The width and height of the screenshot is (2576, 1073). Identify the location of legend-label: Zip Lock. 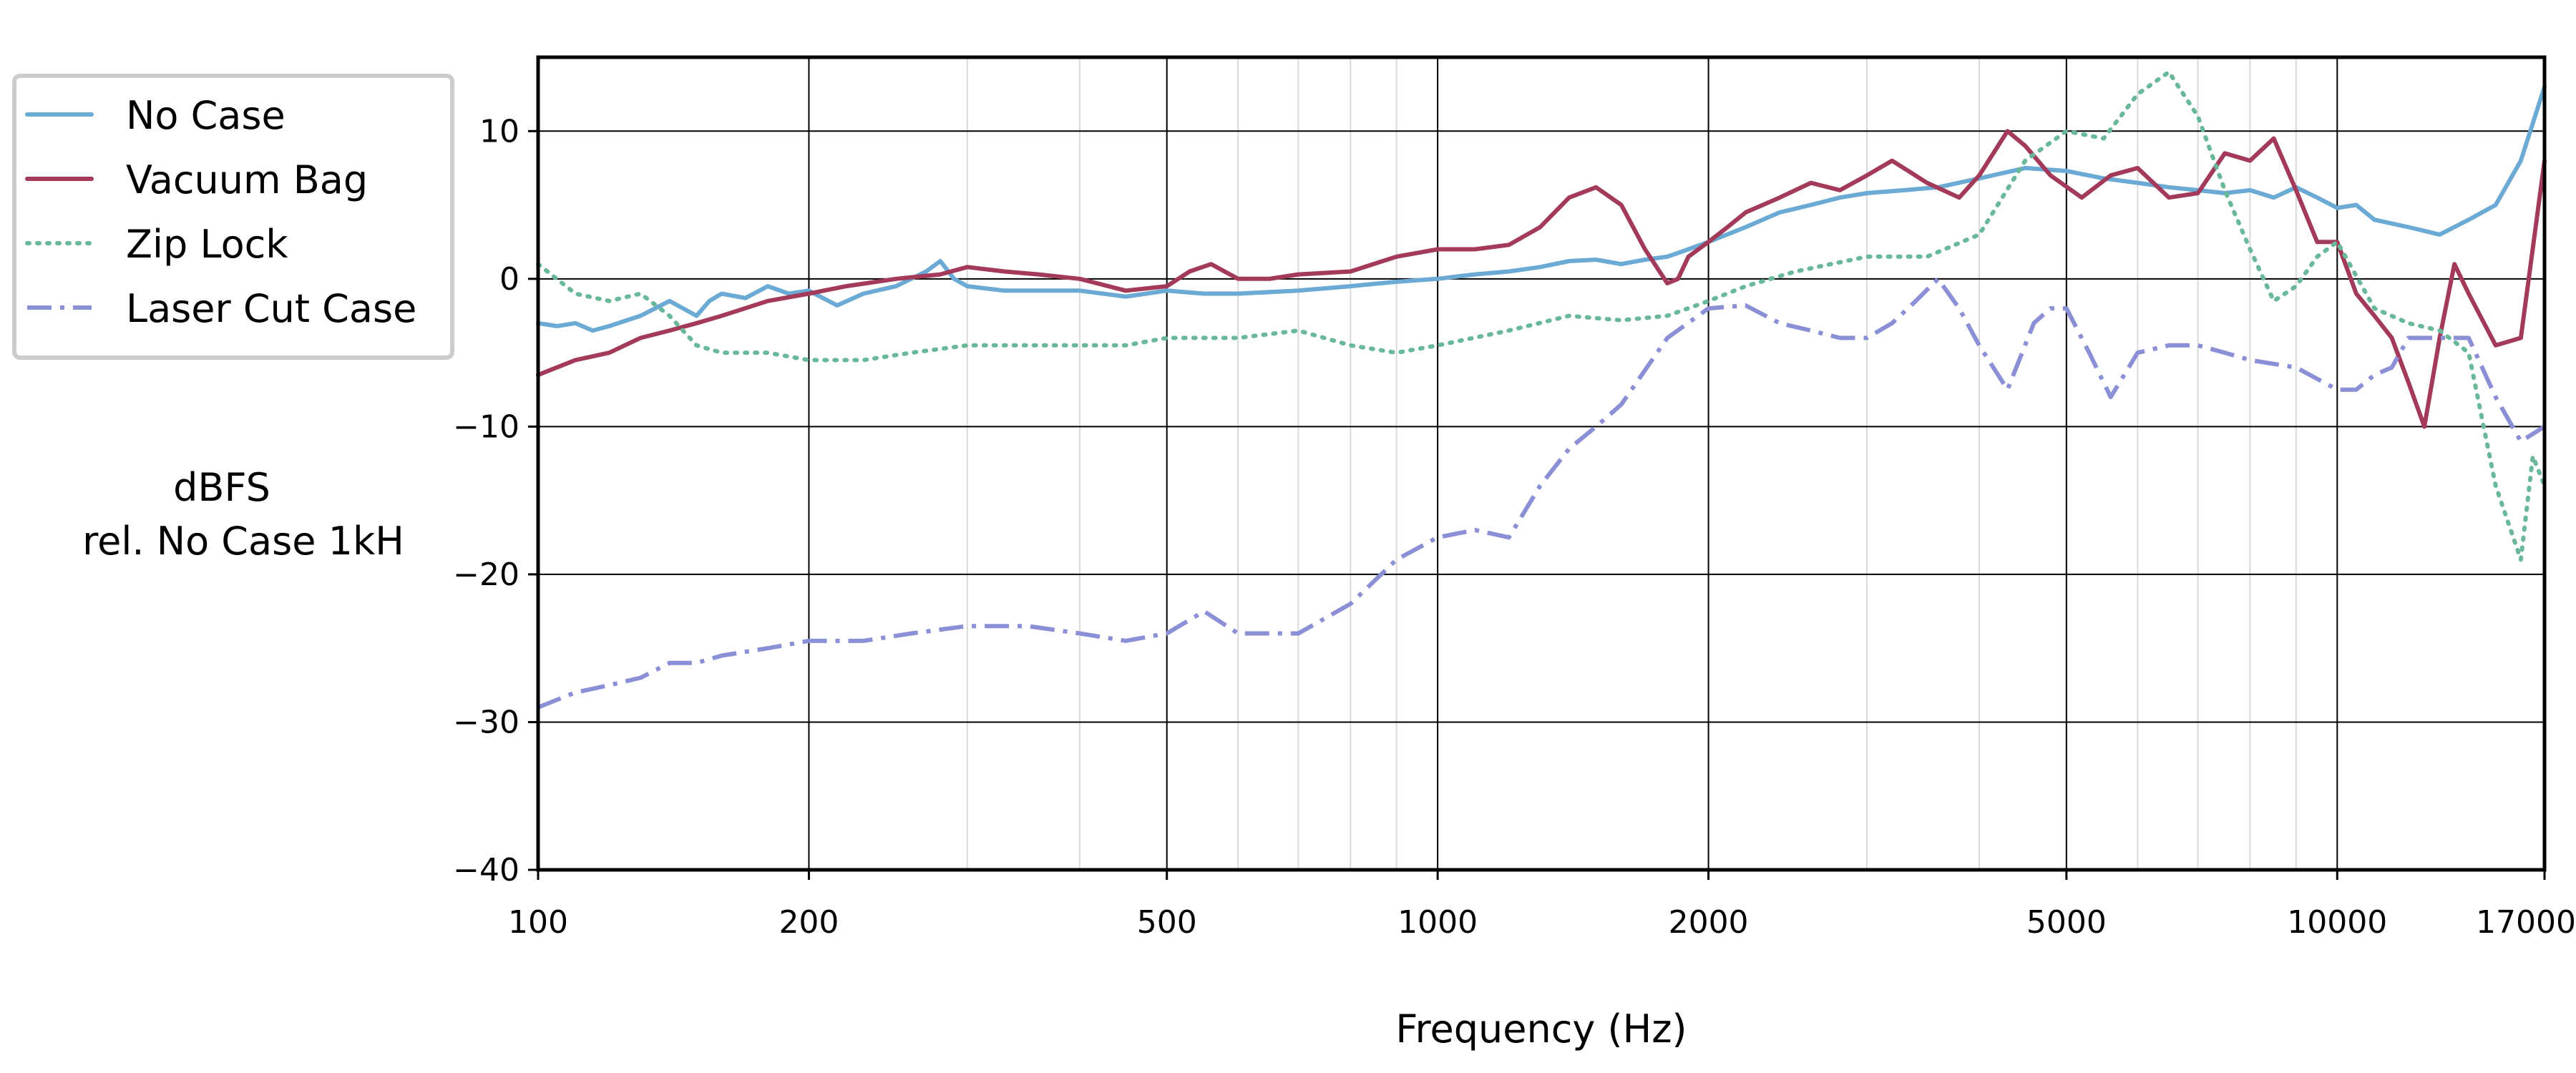
(207, 244).